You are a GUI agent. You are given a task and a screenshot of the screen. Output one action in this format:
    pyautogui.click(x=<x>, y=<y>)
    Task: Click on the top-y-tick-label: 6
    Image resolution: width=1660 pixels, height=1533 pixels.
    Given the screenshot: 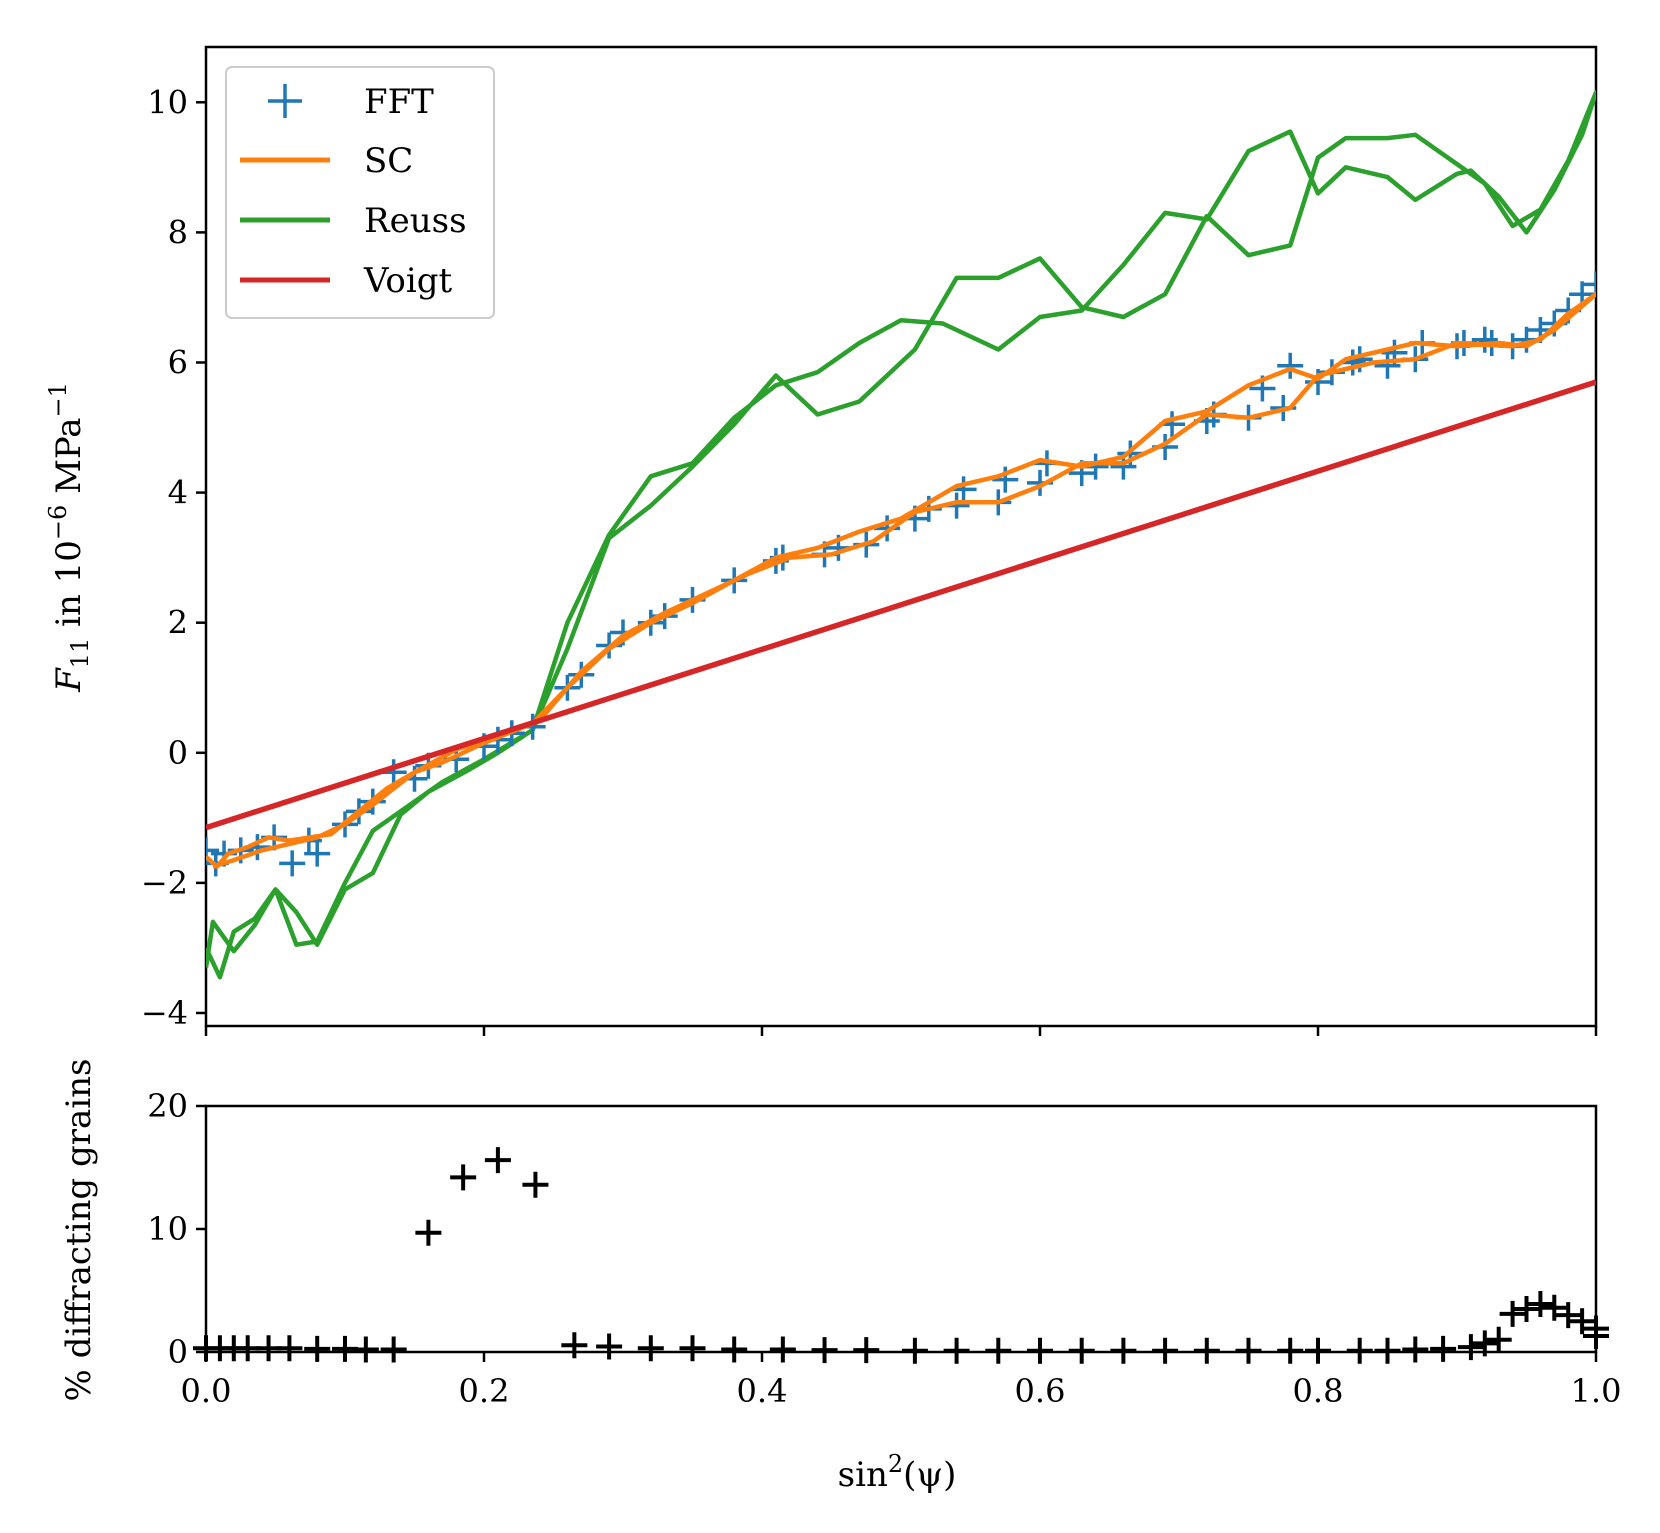 What is the action you would take?
    pyautogui.click(x=178, y=362)
    